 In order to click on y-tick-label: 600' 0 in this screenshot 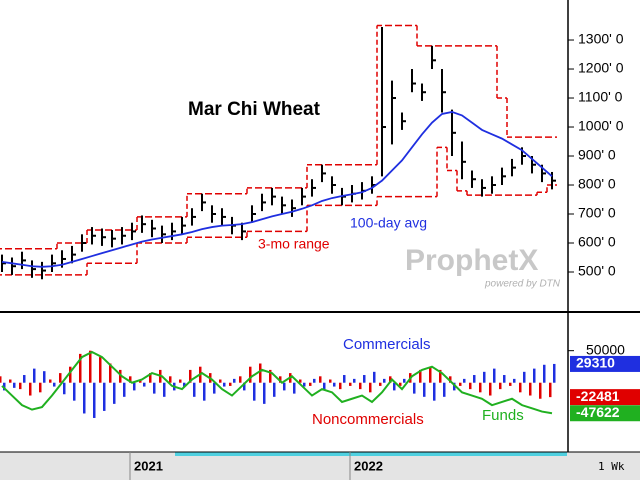, I will do `click(597, 242)`.